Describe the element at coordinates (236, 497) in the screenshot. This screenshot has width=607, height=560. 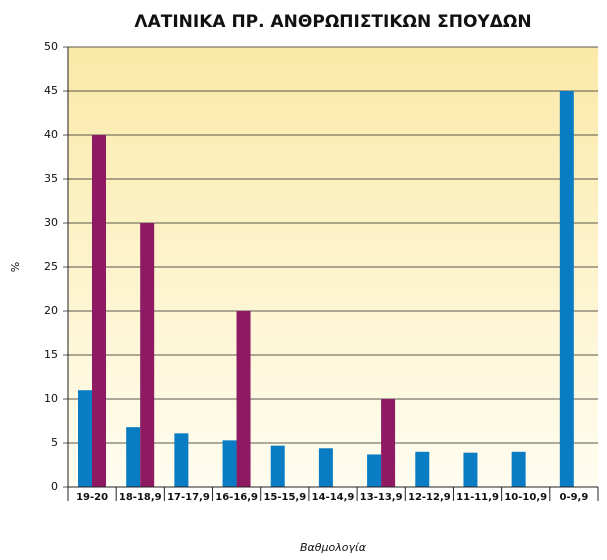
I see `x-tick-label: 16-16,9` at that location.